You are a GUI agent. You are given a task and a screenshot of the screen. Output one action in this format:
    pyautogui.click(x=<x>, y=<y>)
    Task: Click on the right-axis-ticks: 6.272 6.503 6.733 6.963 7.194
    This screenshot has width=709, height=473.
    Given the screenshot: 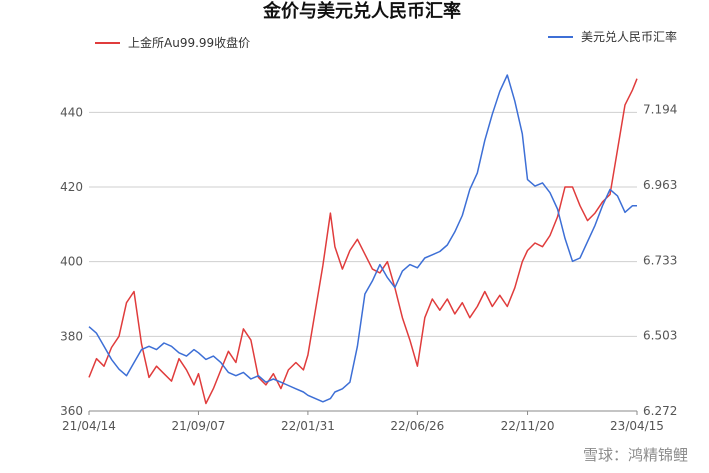 What is the action you would take?
    pyautogui.click(x=660, y=260)
    